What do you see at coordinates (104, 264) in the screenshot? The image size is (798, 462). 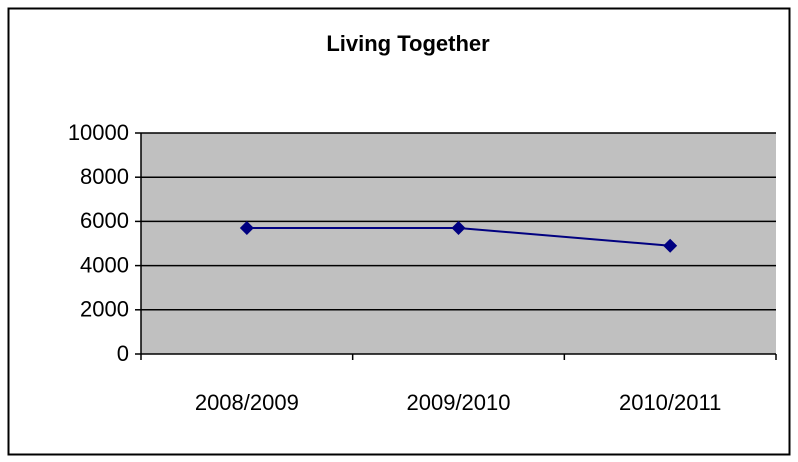 I see `y-tick-label: 4000` at bounding box center [104, 264].